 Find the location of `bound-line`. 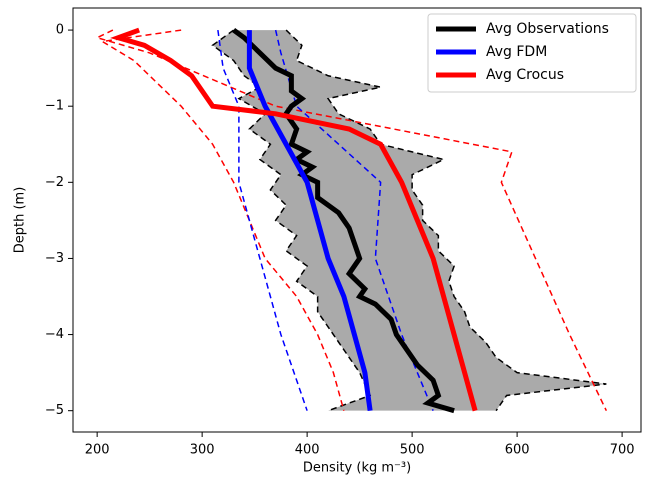

bound-line is located at coordinates (262, 220).